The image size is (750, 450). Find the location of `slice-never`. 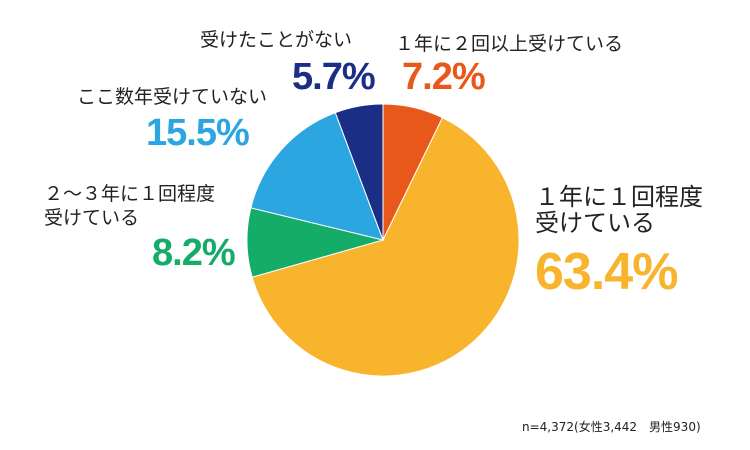

slice-never is located at coordinates (359, 172).